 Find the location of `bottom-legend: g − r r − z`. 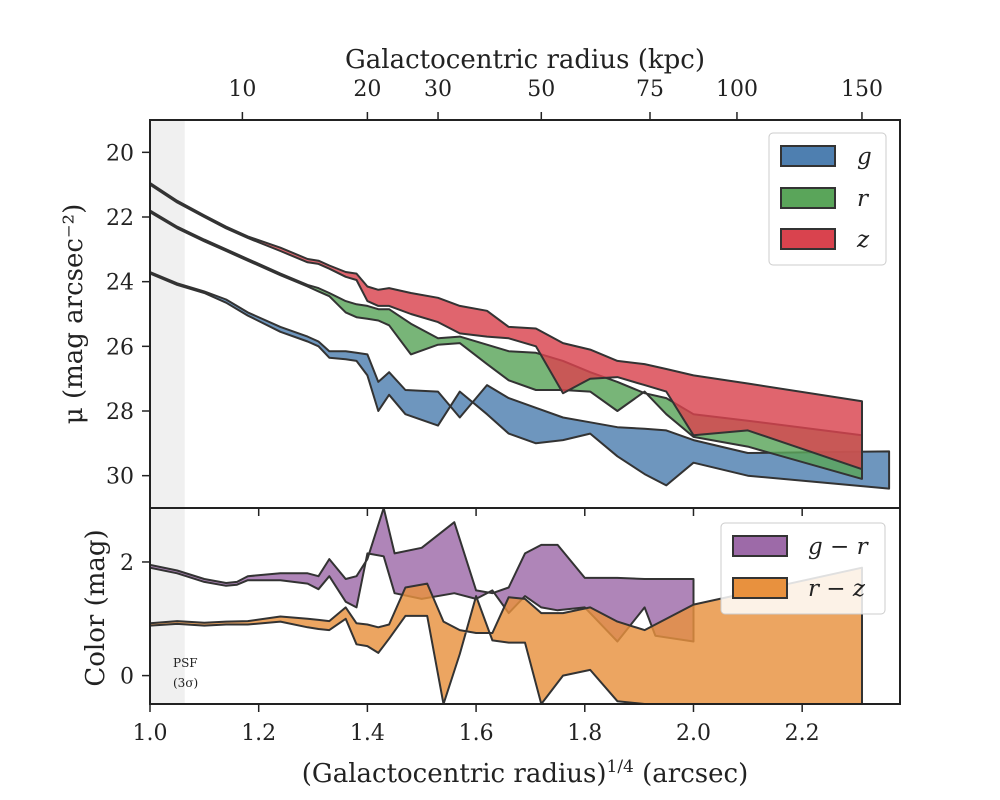

bottom-legend: g − r r − z is located at coordinates (803, 568).